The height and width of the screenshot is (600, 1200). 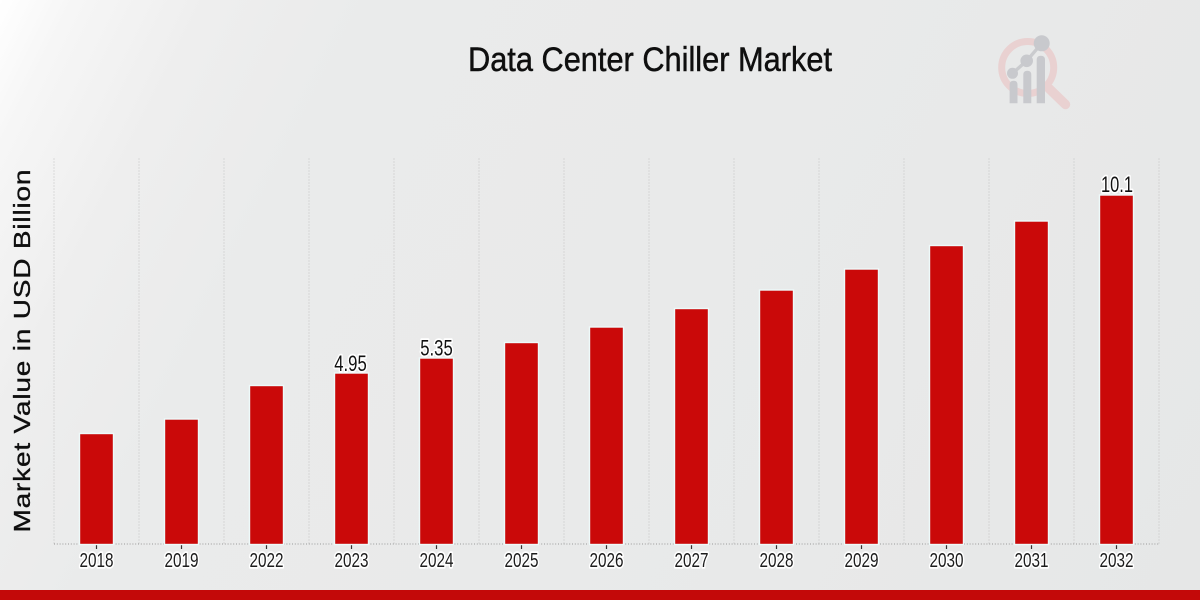 What do you see at coordinates (182, 561) in the screenshot?
I see `svg-text: 2019` at bounding box center [182, 561].